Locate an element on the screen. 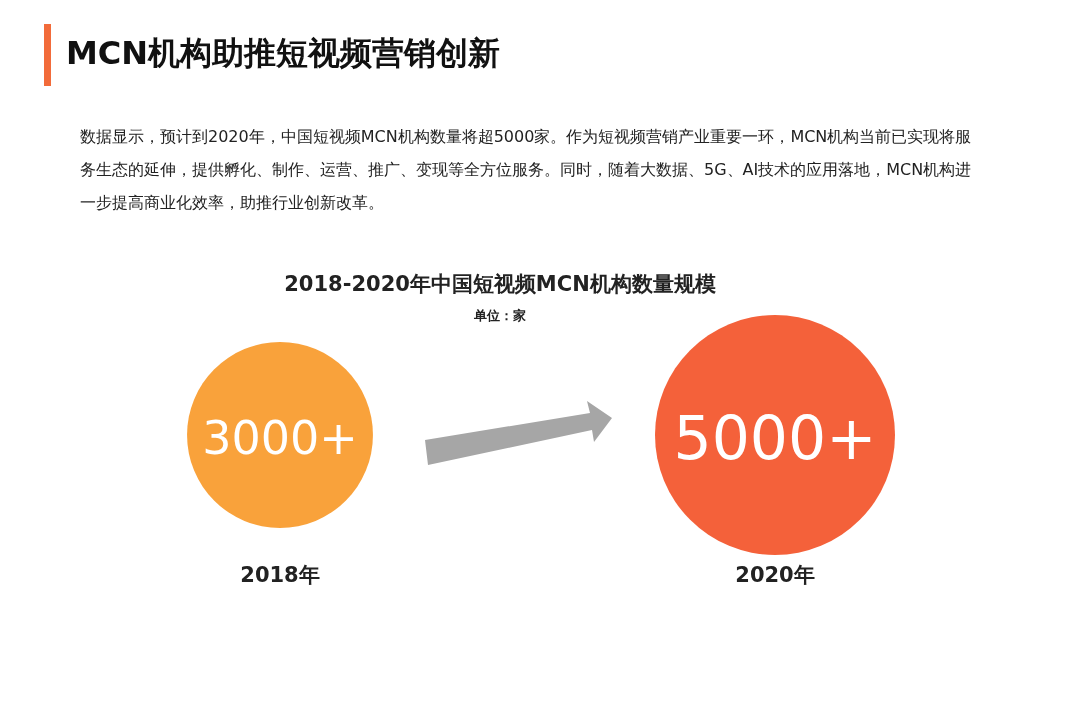 The image size is (1080, 701). category-label: 2020年 is located at coordinates (775, 575).